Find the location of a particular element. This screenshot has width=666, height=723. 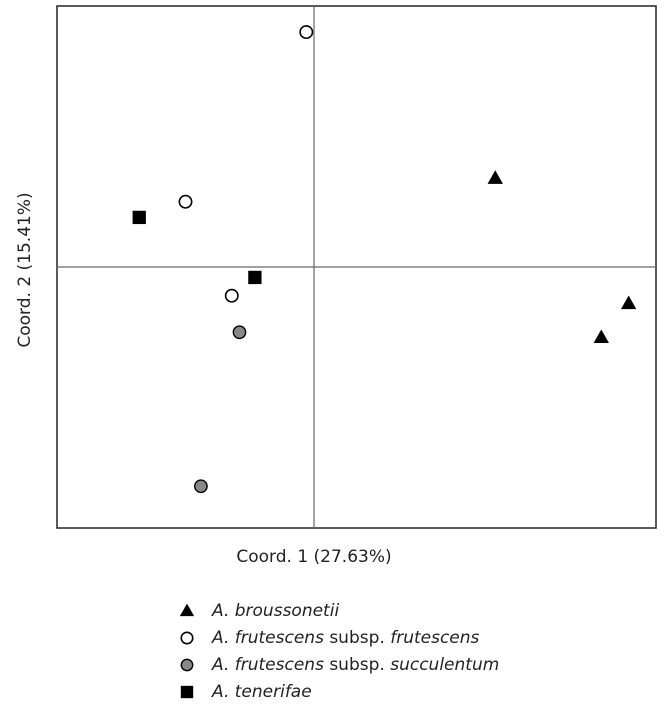

legend-item: A. frutescens subsp. succulentum is located at coordinates (398, 665).